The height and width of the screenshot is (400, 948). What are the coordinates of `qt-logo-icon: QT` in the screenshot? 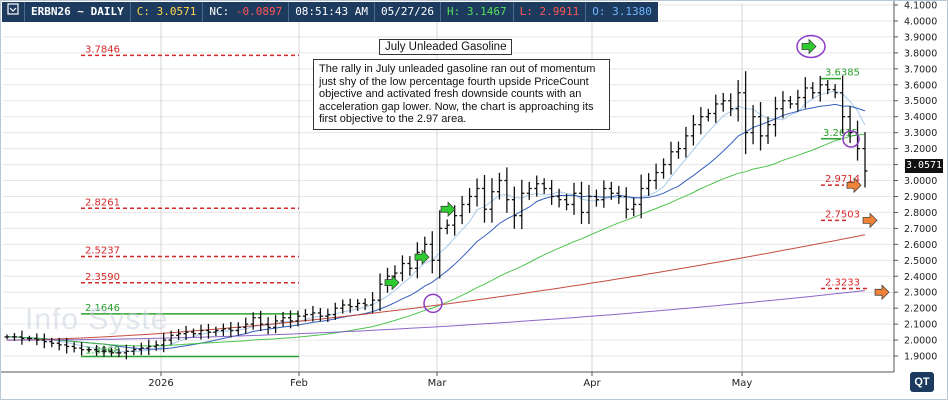 It's located at (922, 382).